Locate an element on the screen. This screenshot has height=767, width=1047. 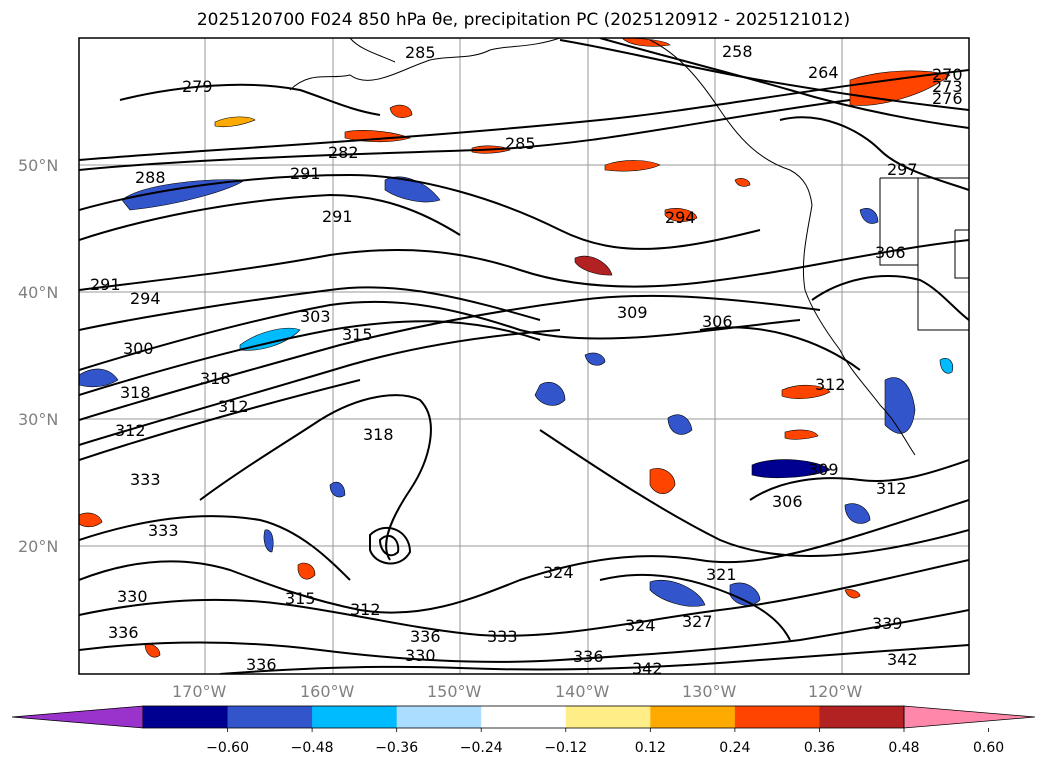
longitude-labels: 170°W 160°W 150°W 140°W 130°W 120°W is located at coordinates (517, 691).